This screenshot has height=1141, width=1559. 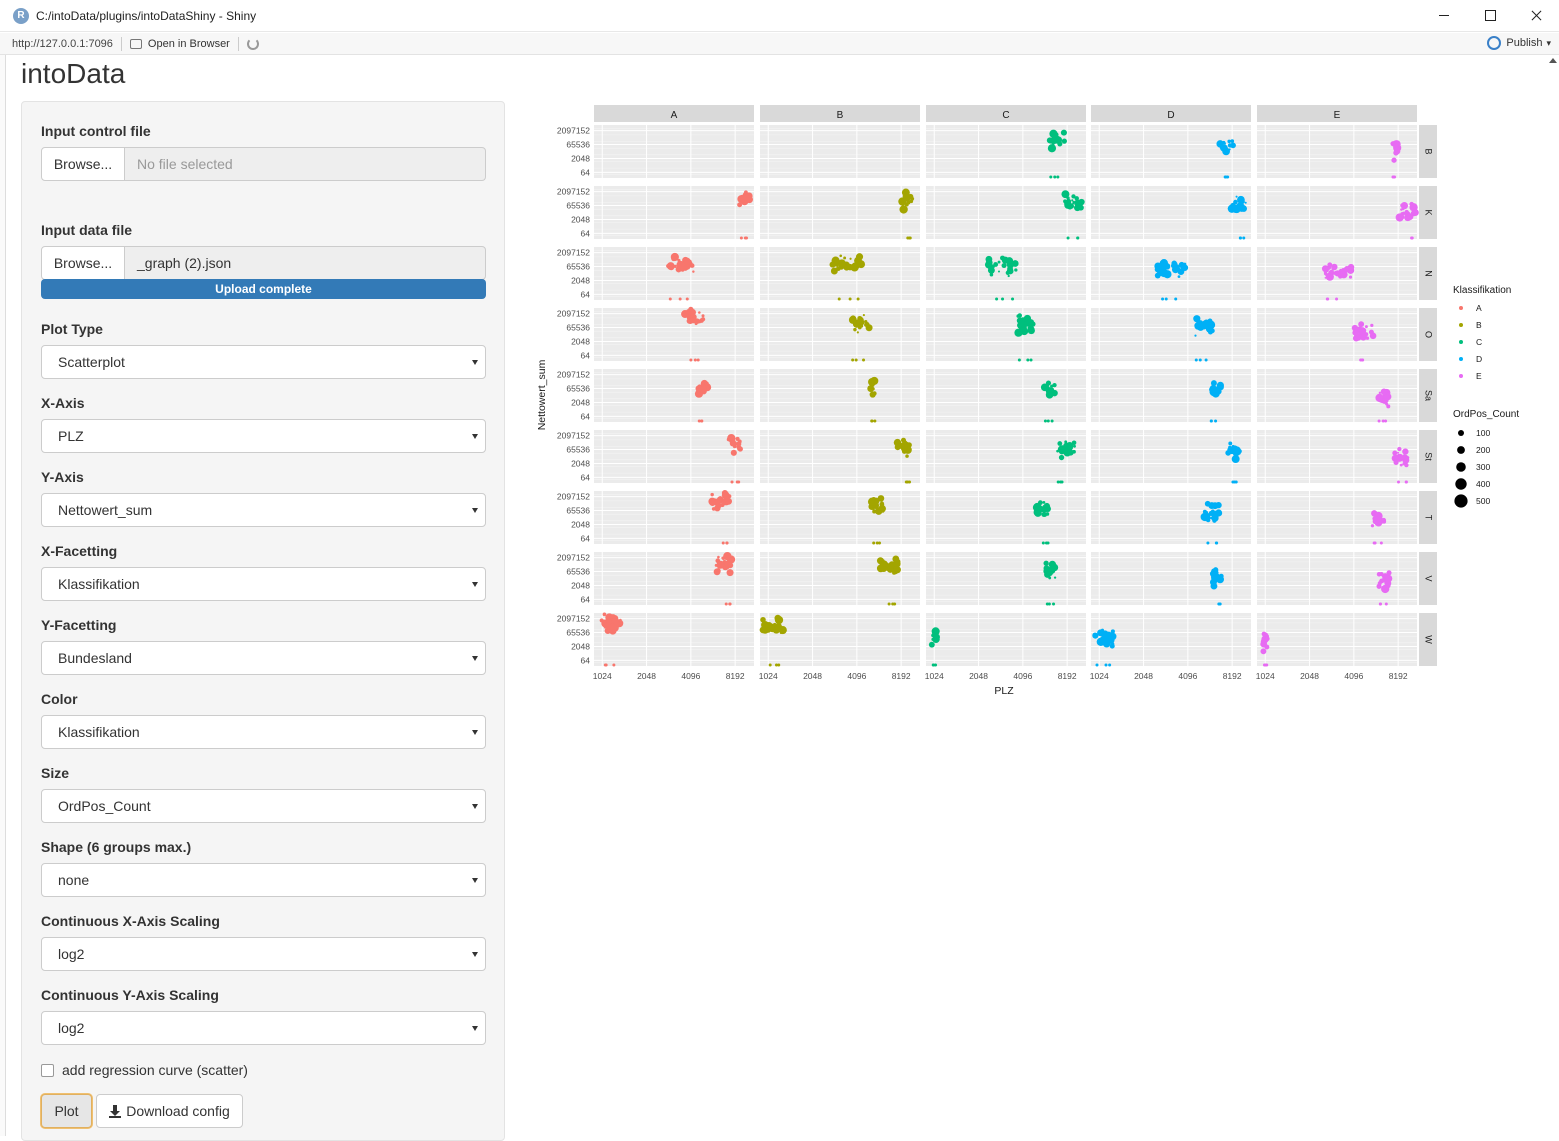 What do you see at coordinates (263, 806) in the screenshot?
I see `size-select: OrdPos_Count` at bounding box center [263, 806].